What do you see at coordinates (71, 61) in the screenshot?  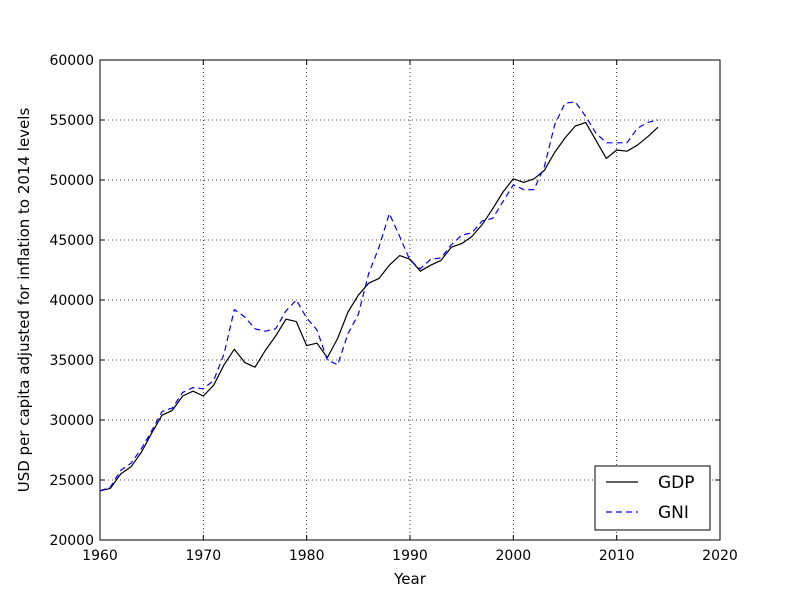 I see `y-tick-label: 60000` at bounding box center [71, 61].